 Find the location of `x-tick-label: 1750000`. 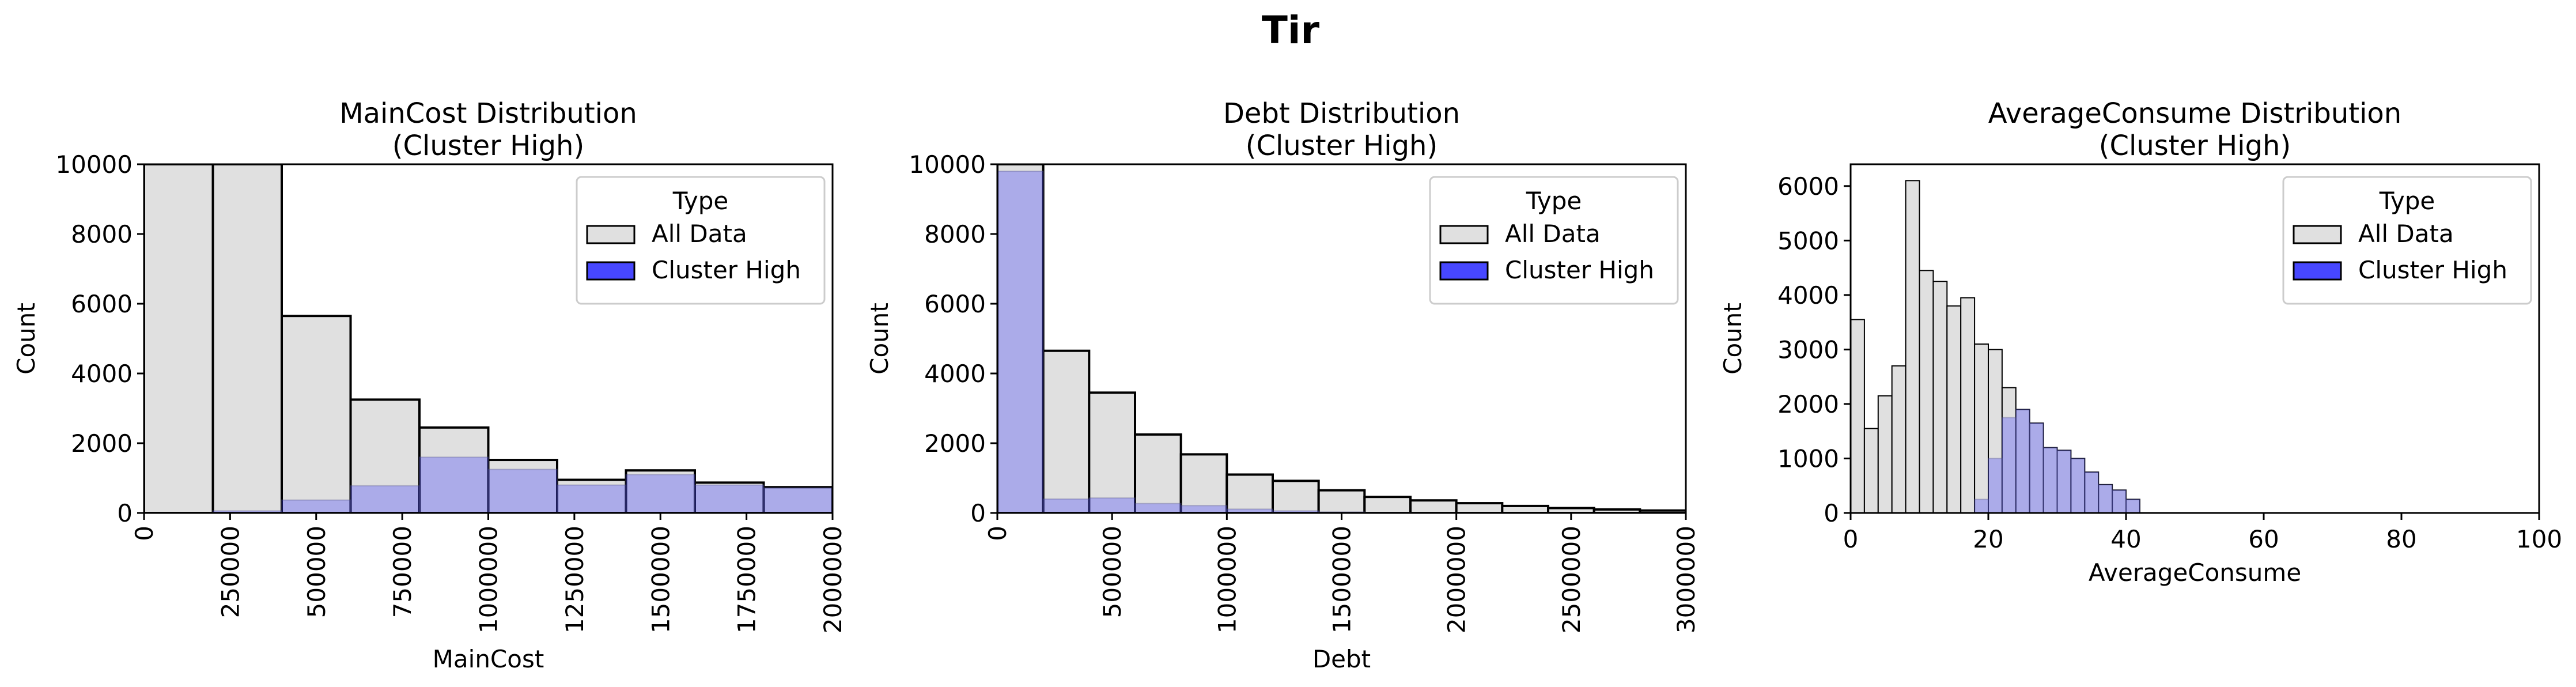

x-tick-label: 1750000 is located at coordinates (747, 579).